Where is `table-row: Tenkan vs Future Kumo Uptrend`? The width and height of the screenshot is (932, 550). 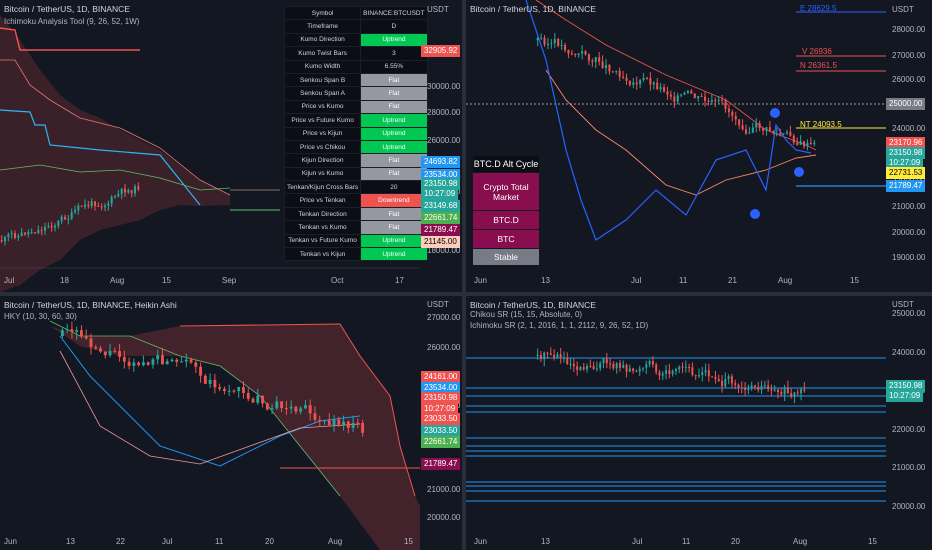
table-row: Tenkan vs Future Kumo Uptrend is located at coordinates (355, 241).